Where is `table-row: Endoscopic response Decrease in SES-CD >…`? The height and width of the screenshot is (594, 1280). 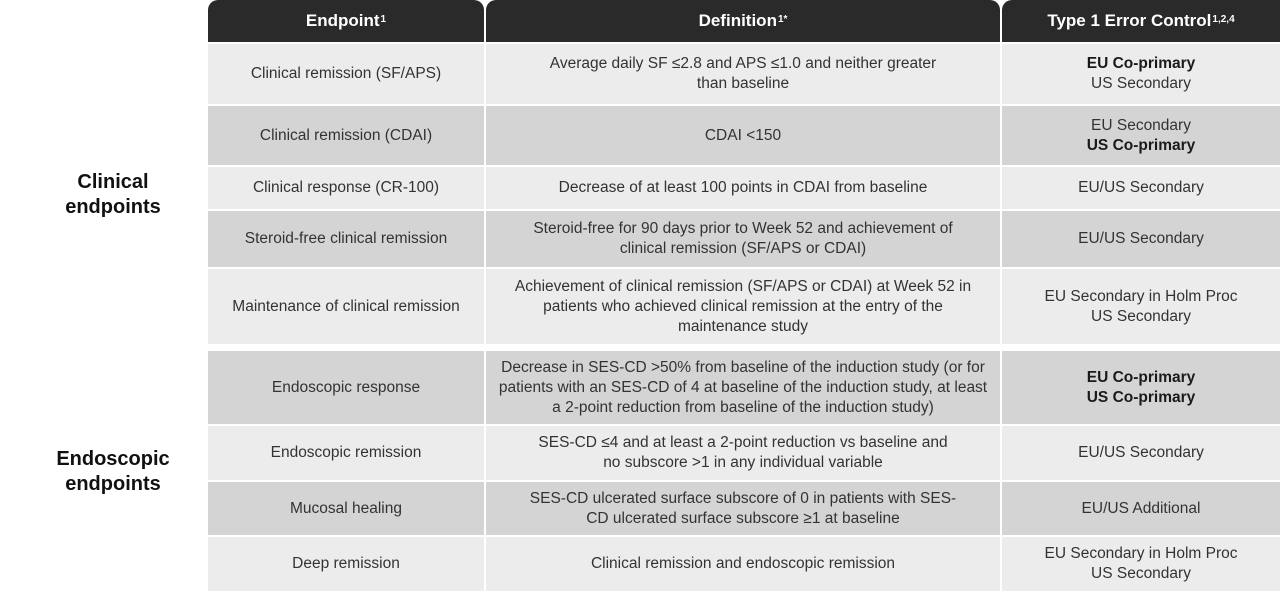
table-row: Endoscopic response Decrease in SES-CD >… is located at coordinates (744, 387).